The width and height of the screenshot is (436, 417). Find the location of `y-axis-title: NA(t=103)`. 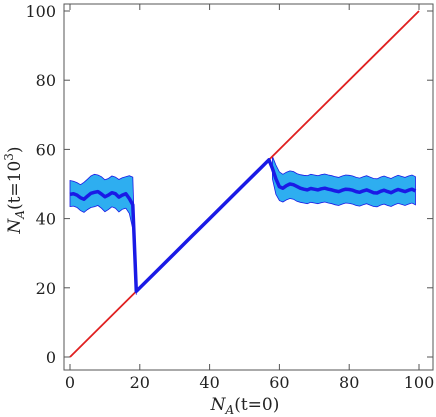

y-axis-title: NA(t=103) is located at coordinates (14, 190).